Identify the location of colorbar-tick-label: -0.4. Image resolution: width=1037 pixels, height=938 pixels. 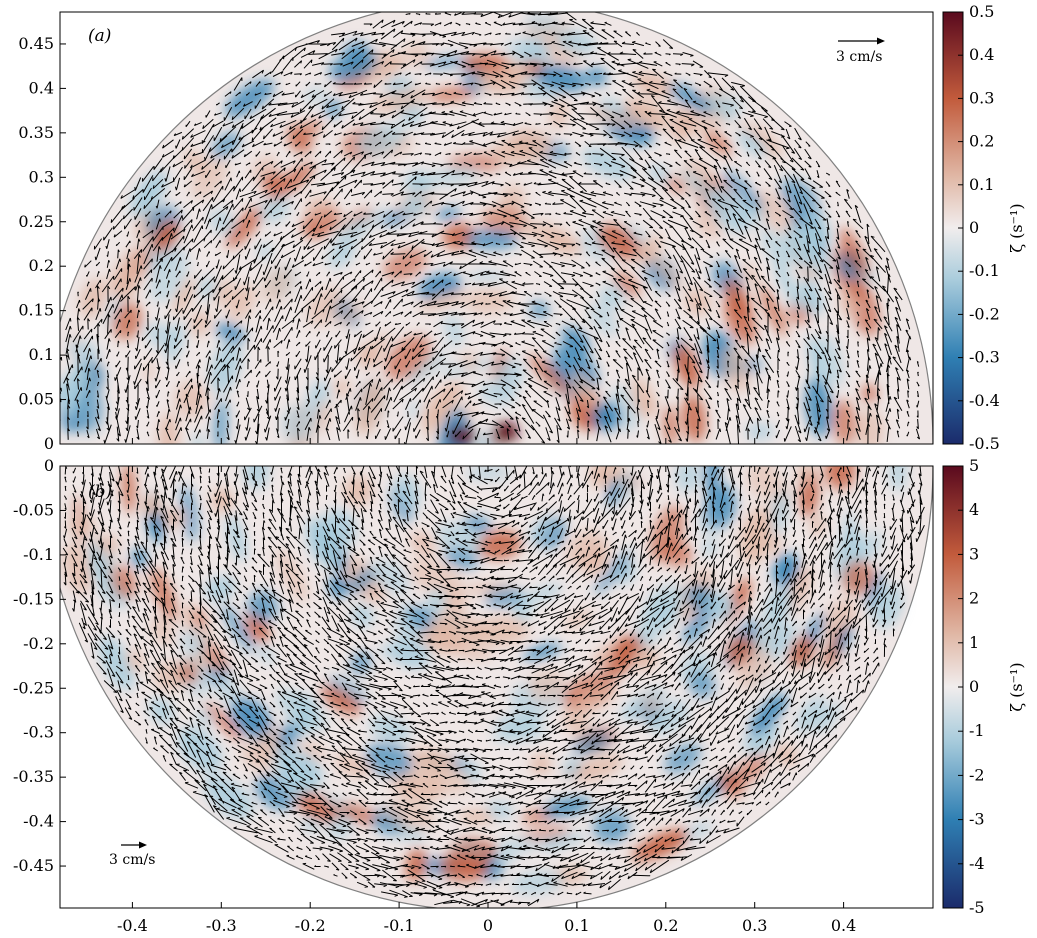
(984, 400).